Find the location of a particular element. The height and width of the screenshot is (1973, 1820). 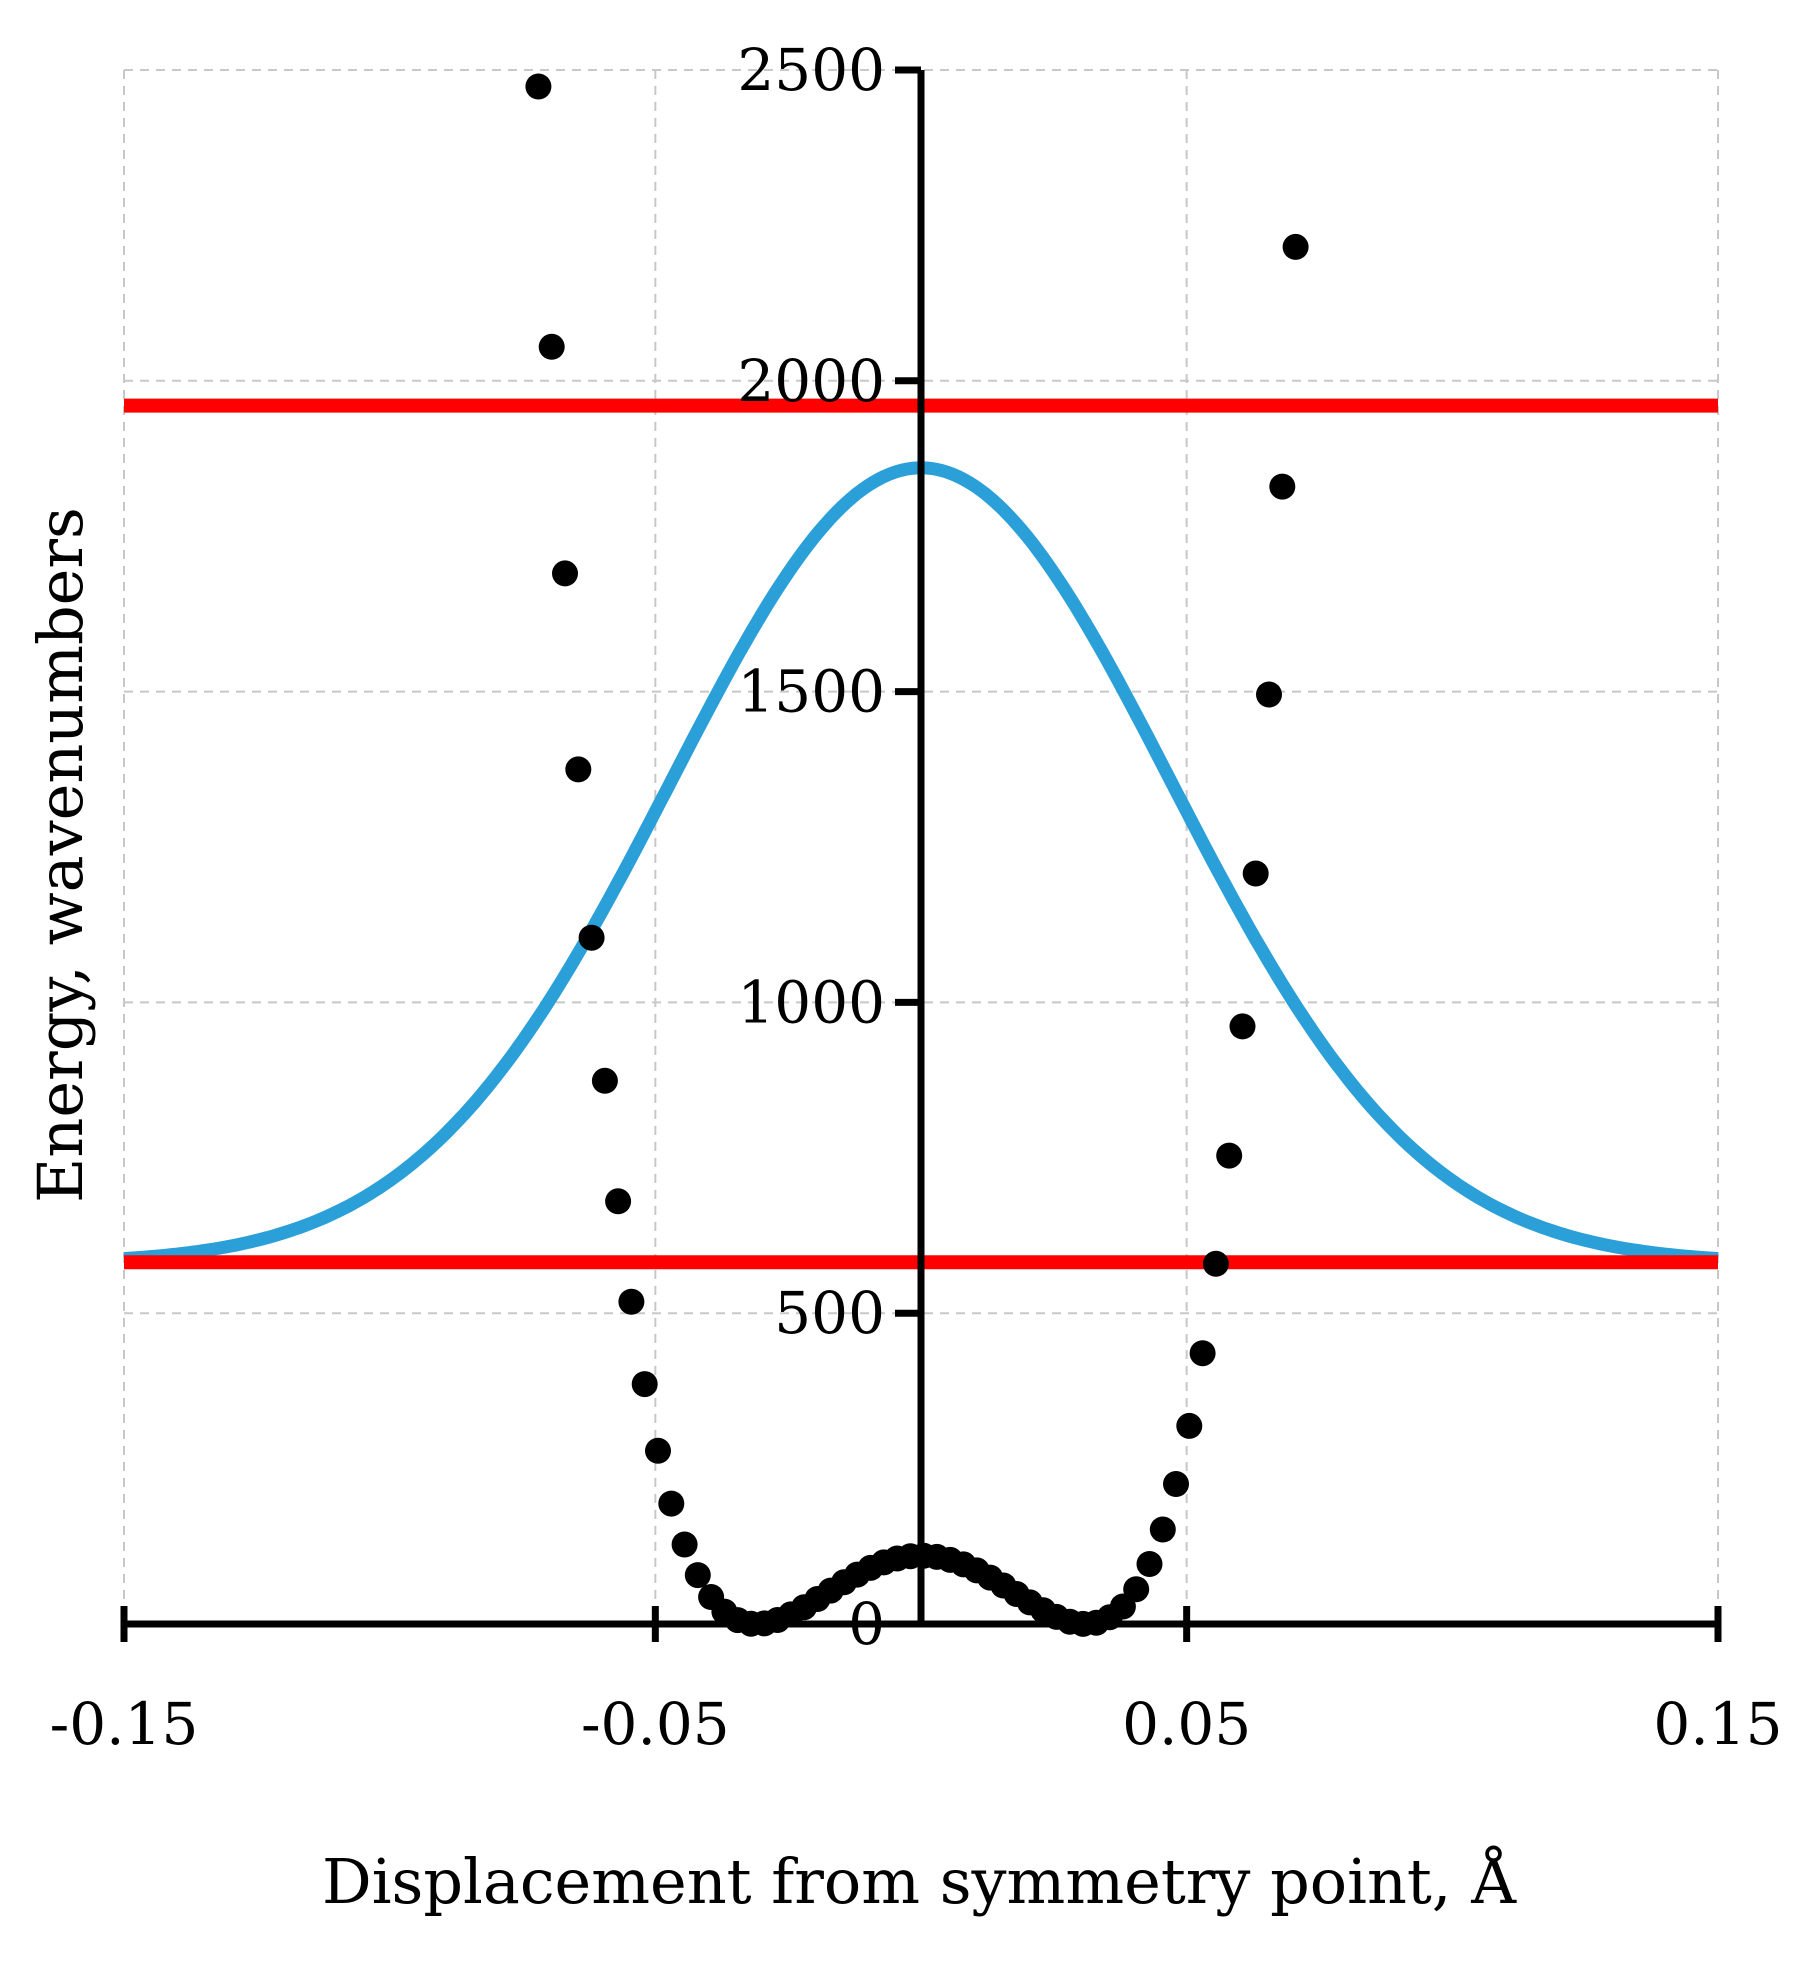

y-tick-label: 1500 is located at coordinates (811, 692).